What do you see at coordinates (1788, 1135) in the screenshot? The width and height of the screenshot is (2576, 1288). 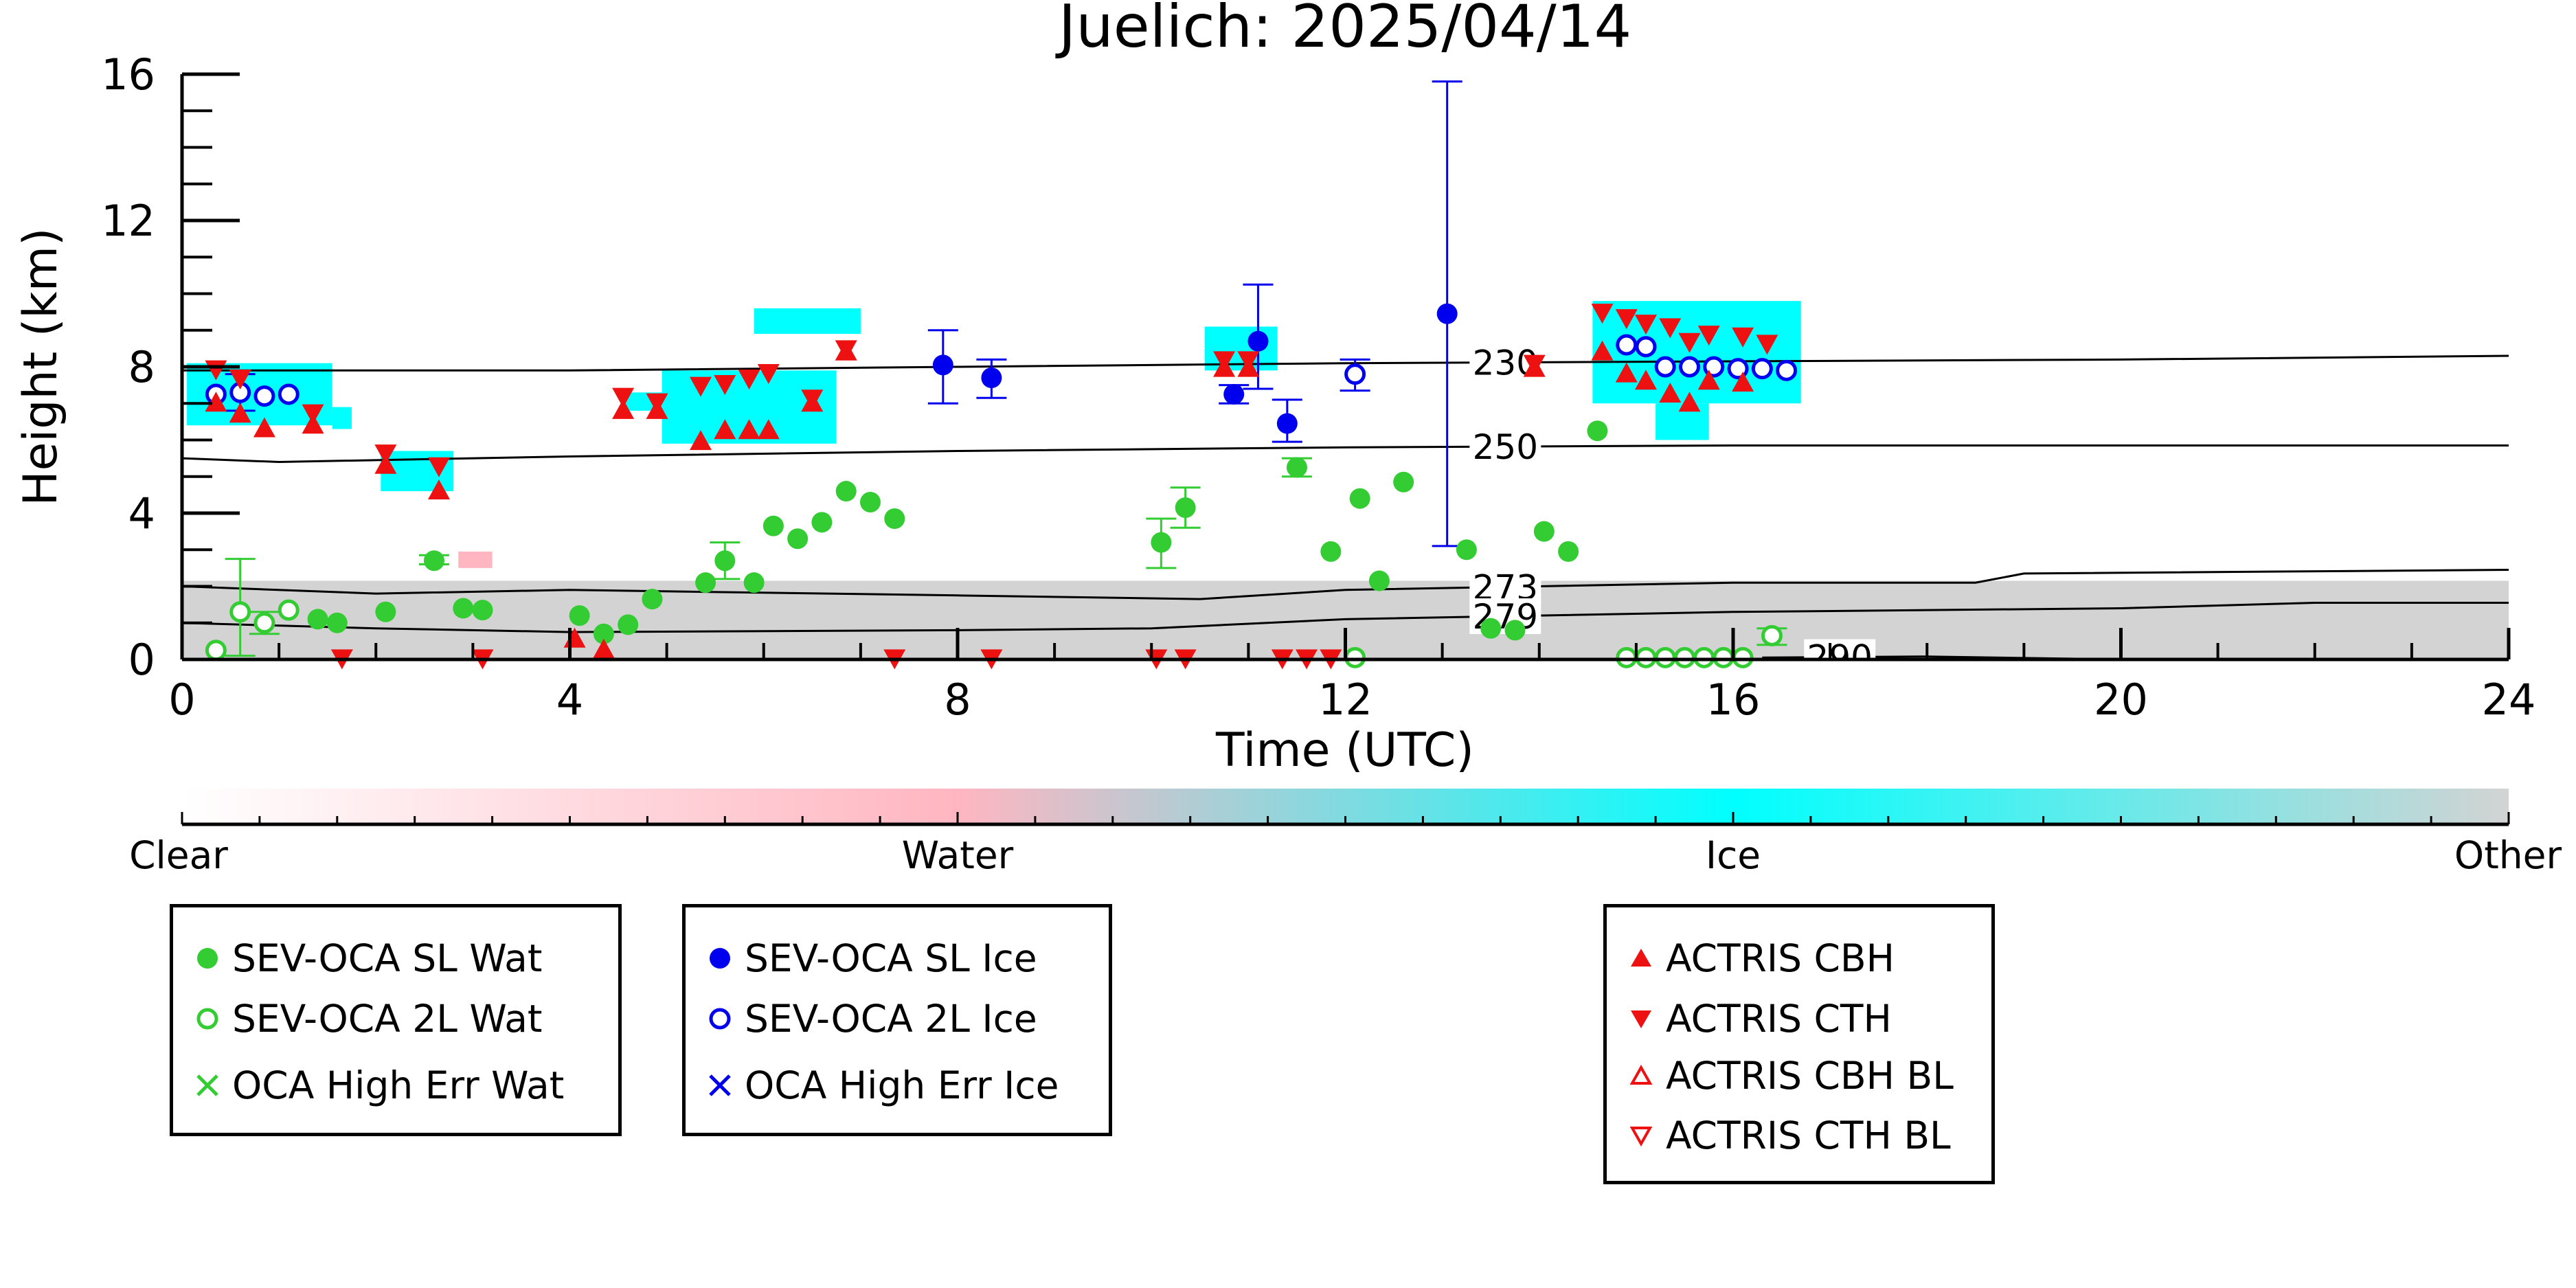 I see `legend-item-actris-cth-bl: ACTRIS CTH BL` at bounding box center [1788, 1135].